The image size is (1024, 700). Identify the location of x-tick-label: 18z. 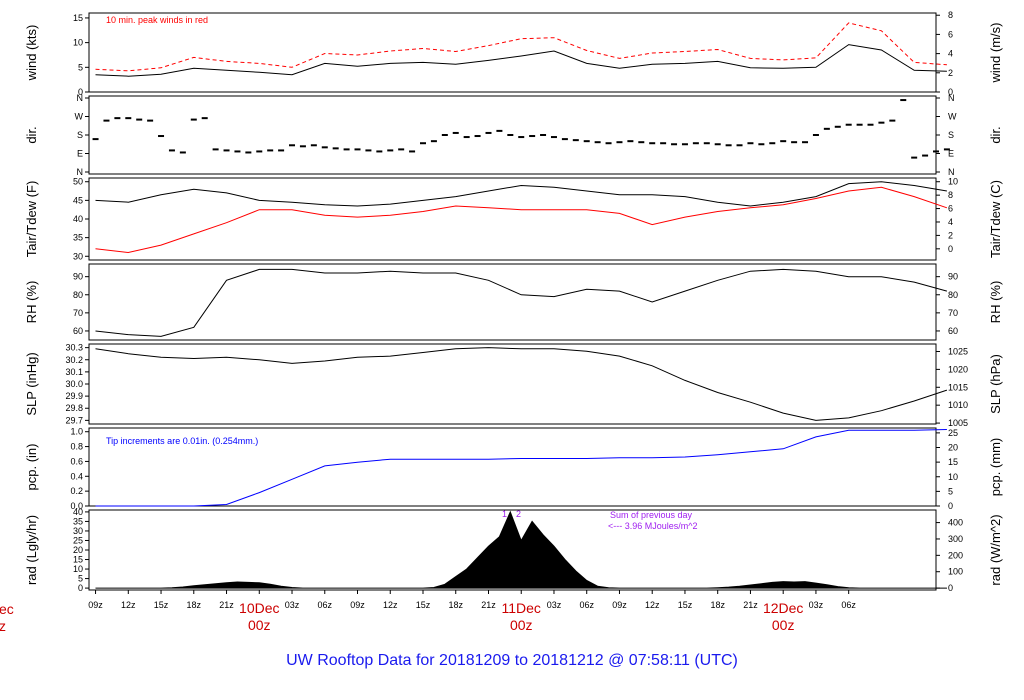
(717, 605).